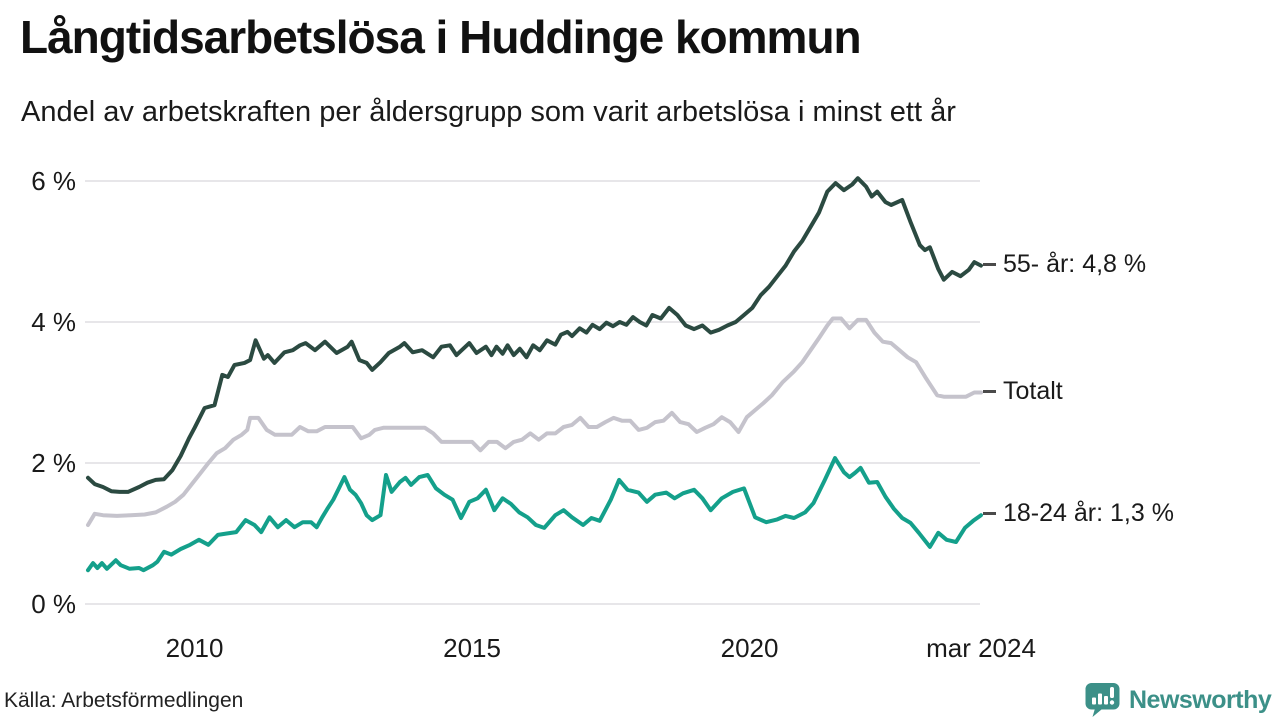  What do you see at coordinates (1102, 700) in the screenshot?
I see `newsworthy-logo-icon` at bounding box center [1102, 700].